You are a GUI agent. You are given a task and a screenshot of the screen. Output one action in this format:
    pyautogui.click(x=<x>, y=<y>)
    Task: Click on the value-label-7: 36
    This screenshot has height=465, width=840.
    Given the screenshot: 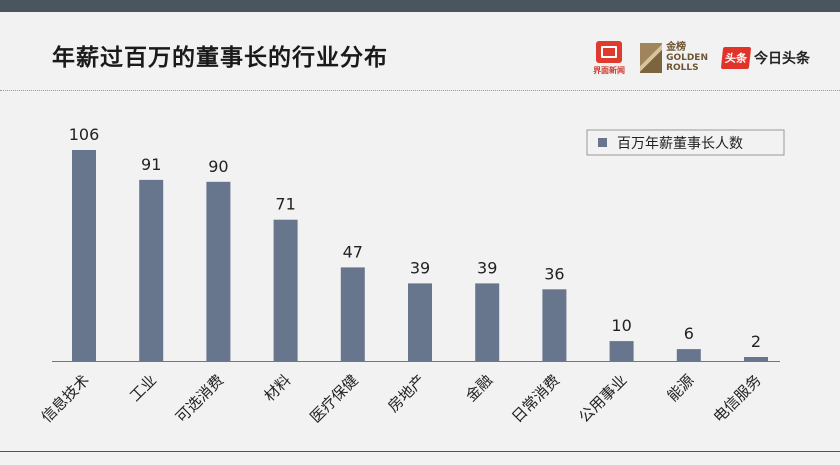 What is the action you would take?
    pyautogui.click(x=554, y=273)
    